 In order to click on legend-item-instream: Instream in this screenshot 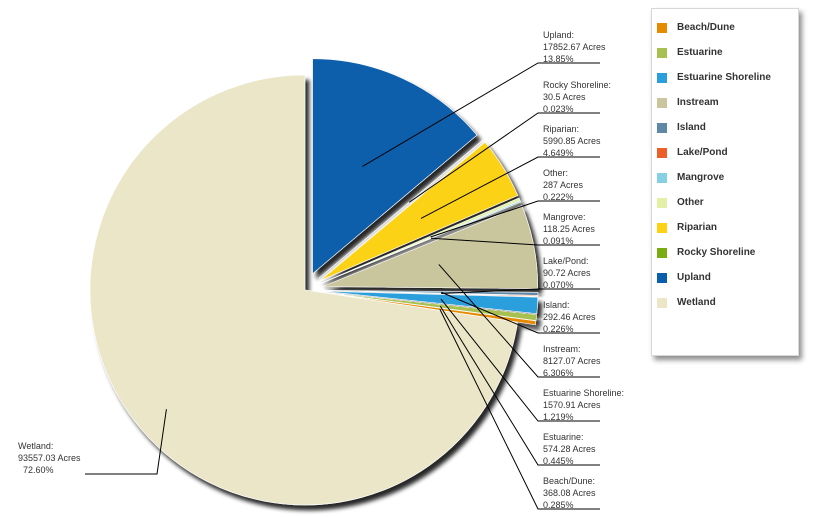, I will do `click(725, 102)`.